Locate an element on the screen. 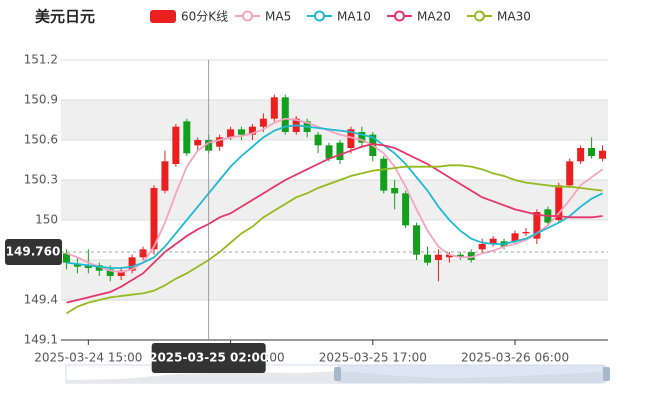 The image size is (670, 400). x-tick-label: 2025-03-25 17:00 is located at coordinates (373, 358).